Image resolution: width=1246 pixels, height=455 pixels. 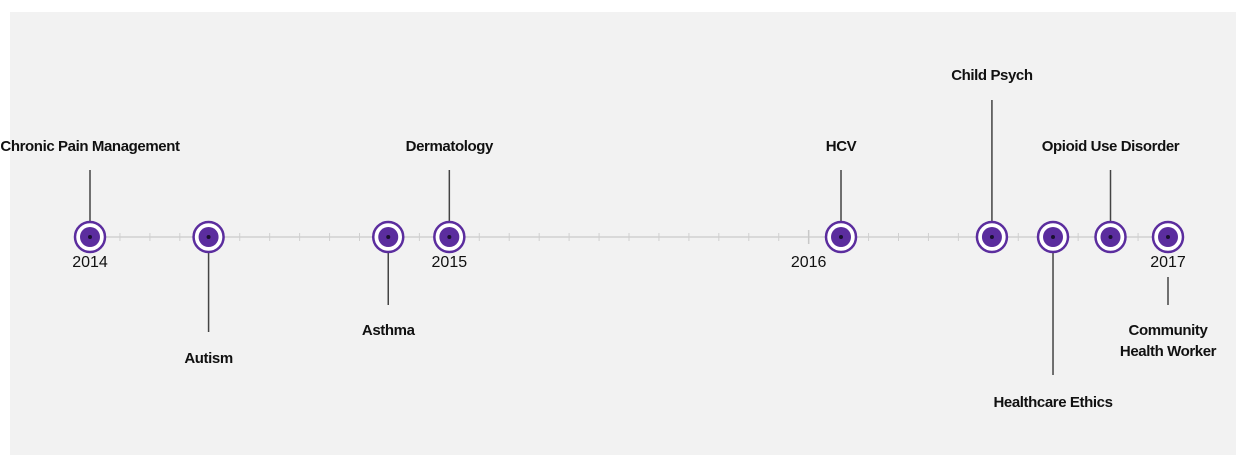 I want to click on event-label: Autism, so click(x=208, y=358).